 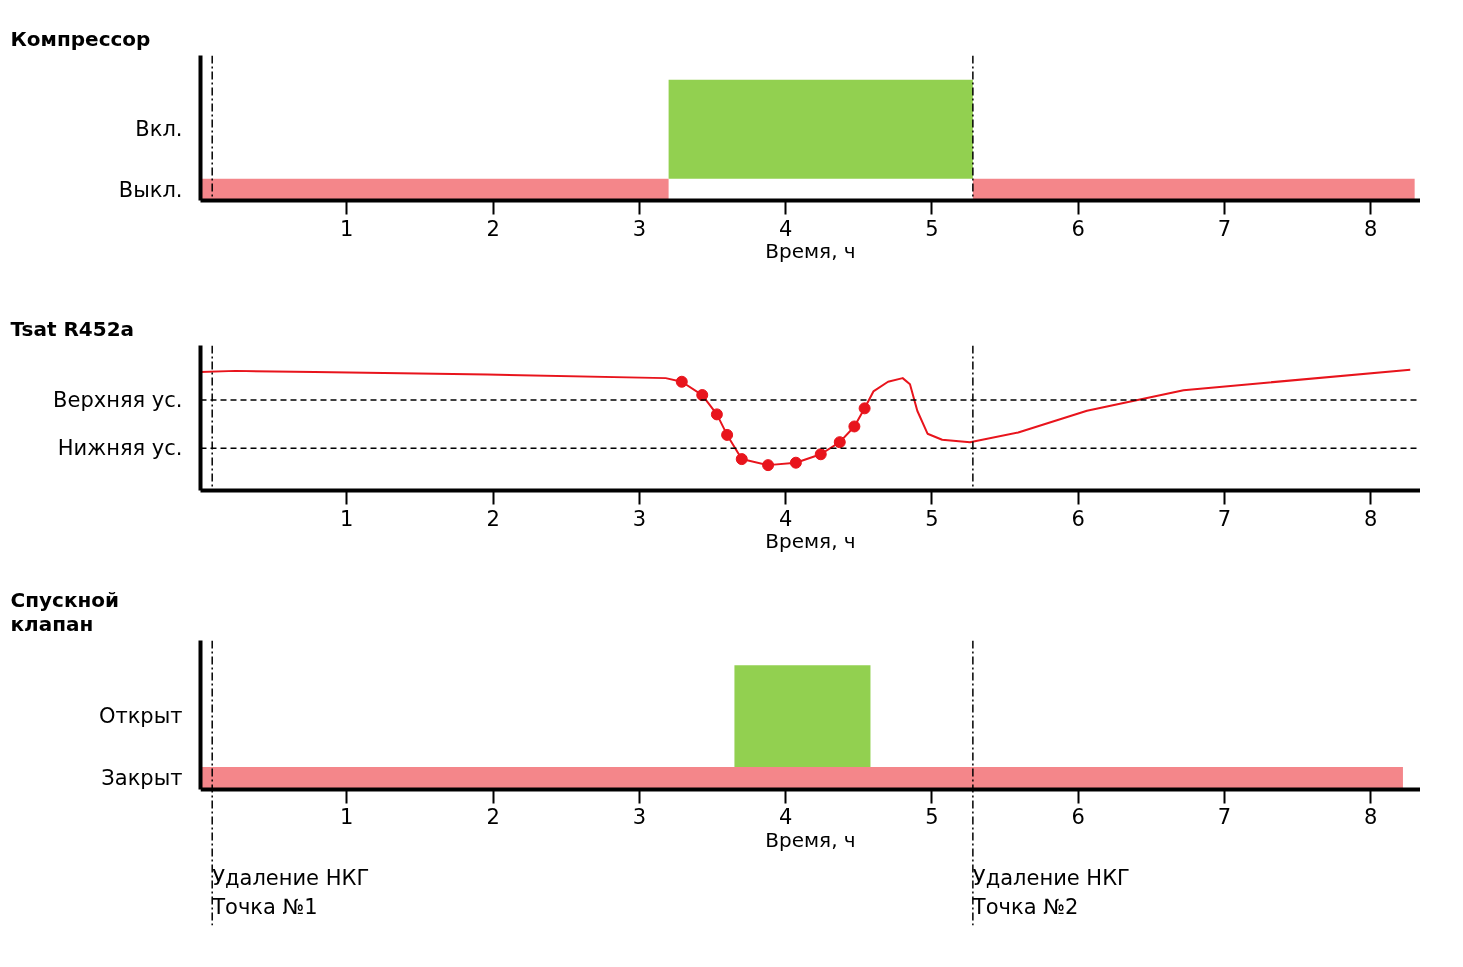 I want to click on ref-line-label: Верхняя ус., so click(x=118, y=399).